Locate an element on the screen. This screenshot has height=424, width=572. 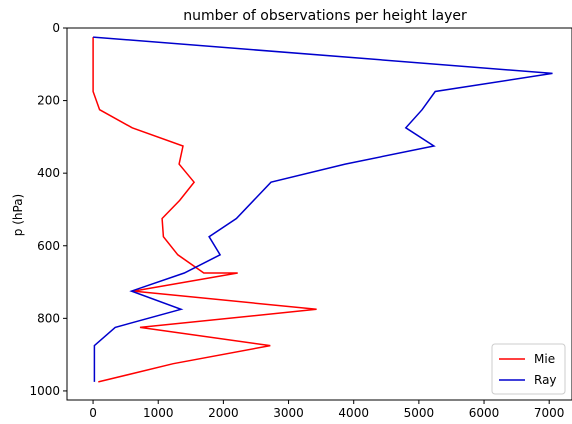
x-tick-label: 7000 is located at coordinates (549, 413).